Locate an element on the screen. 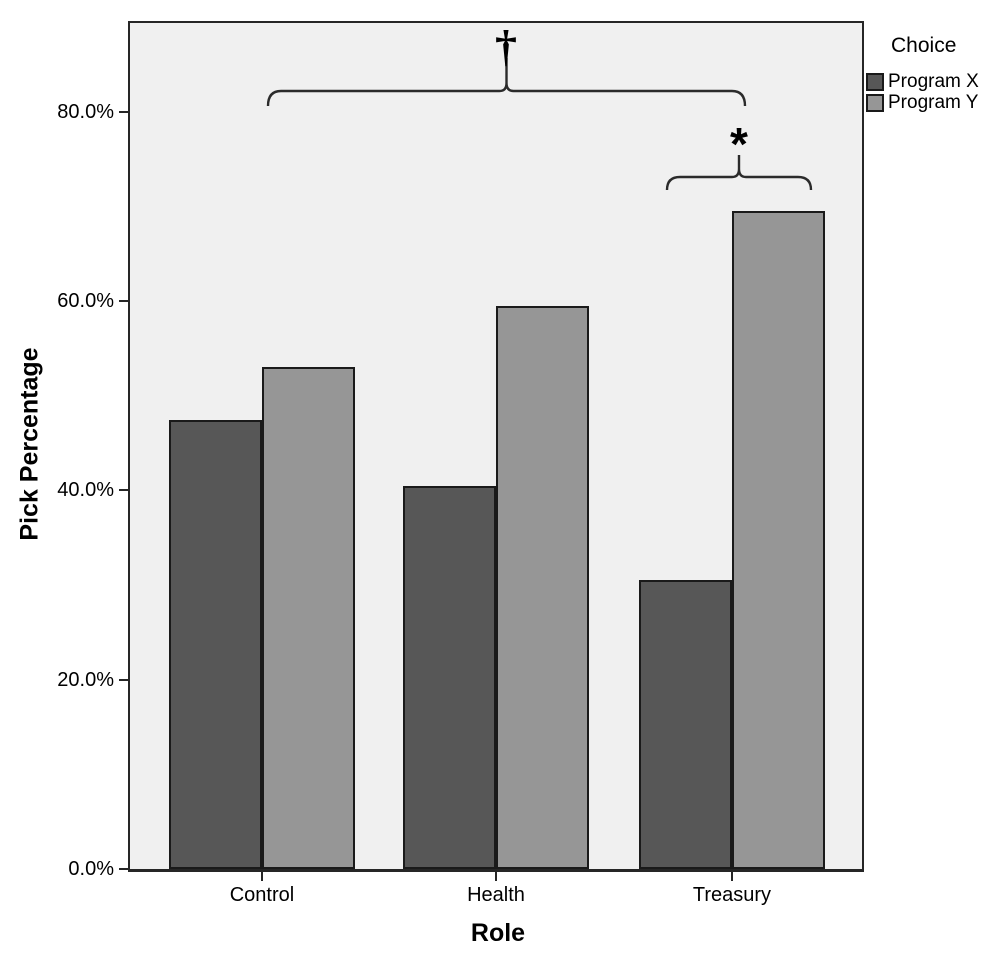 The image size is (1000, 965). category-label-health: Health is located at coordinates (496, 895).